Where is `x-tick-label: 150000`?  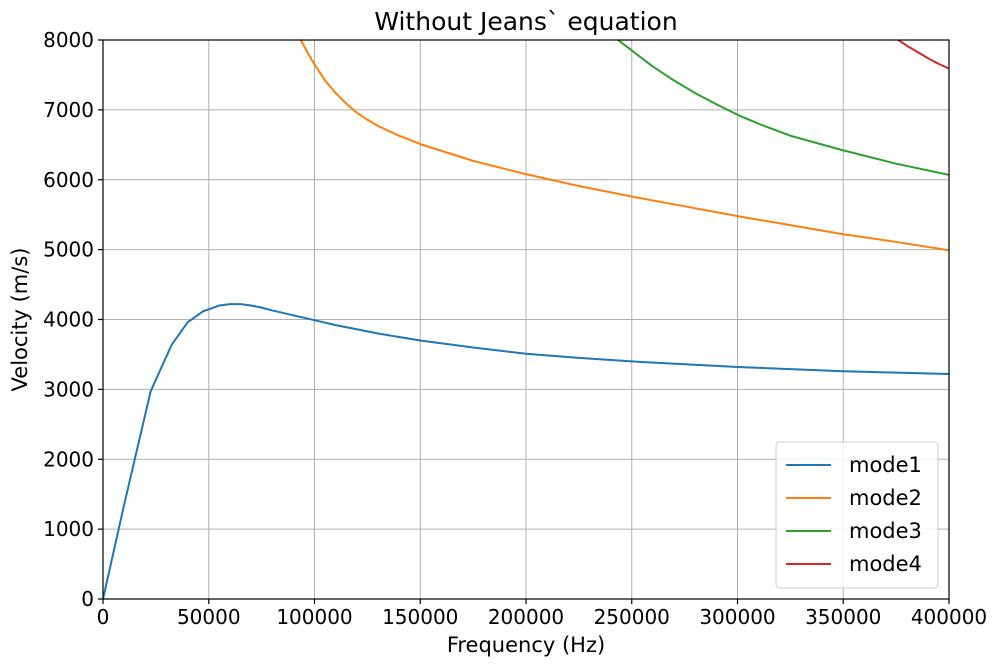 x-tick-label: 150000 is located at coordinates (420, 617).